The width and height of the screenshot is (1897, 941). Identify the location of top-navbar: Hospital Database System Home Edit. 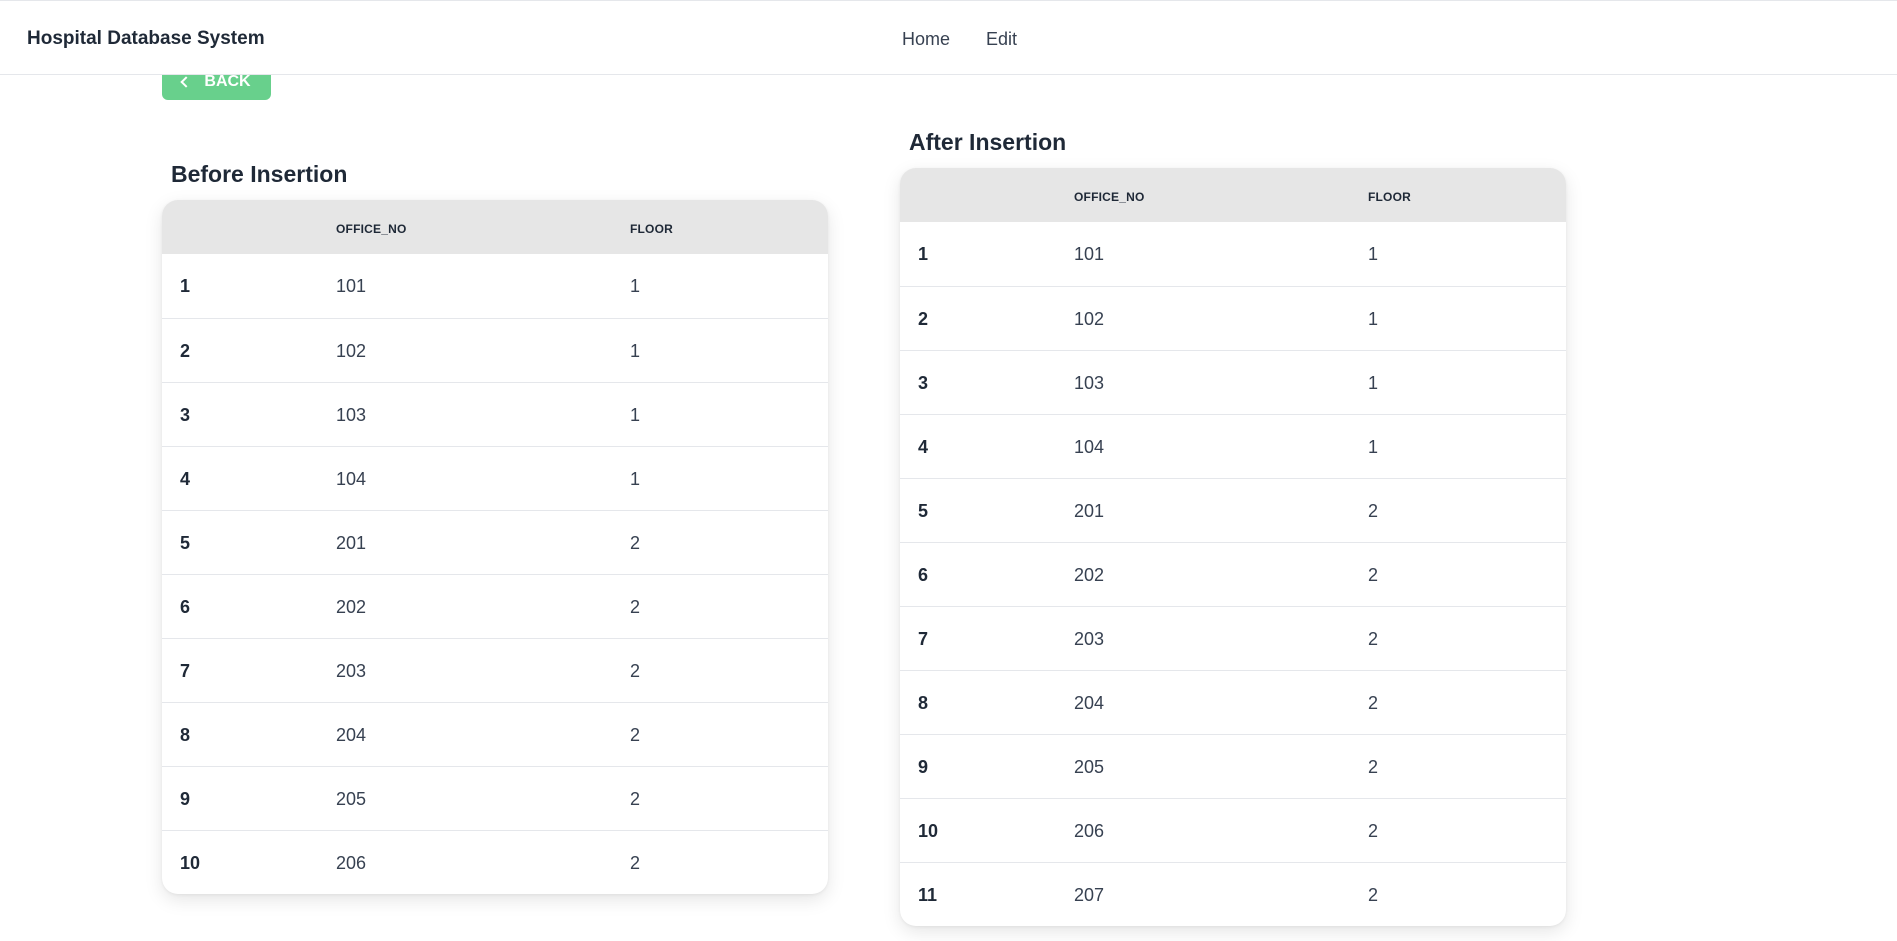
(948, 37).